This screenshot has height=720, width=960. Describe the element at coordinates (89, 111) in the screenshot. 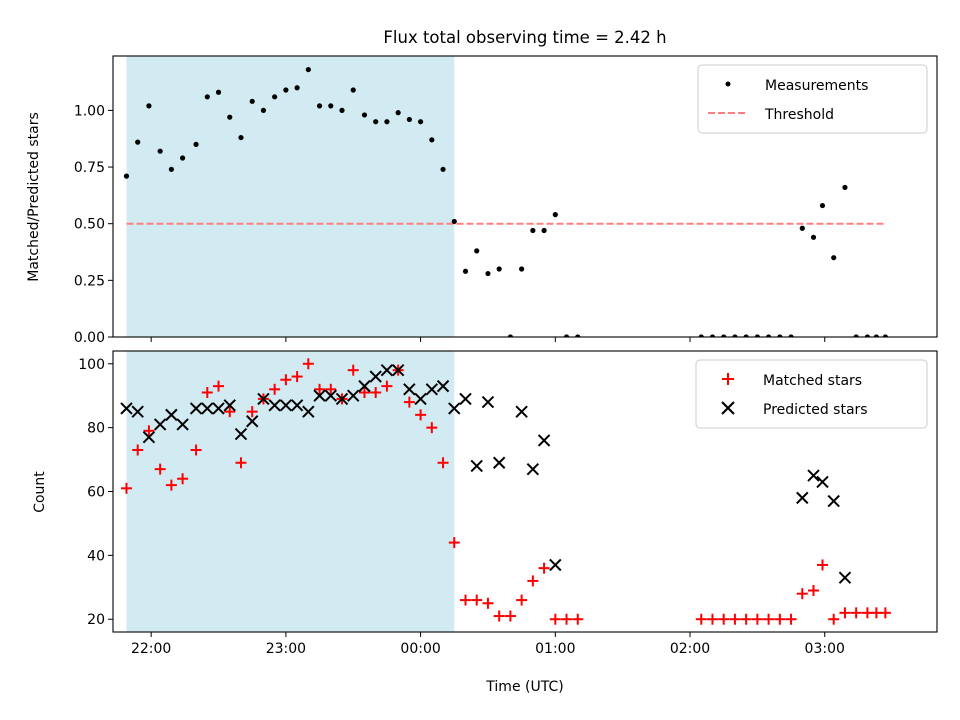

I see `y-tick-label: 1.00` at that location.